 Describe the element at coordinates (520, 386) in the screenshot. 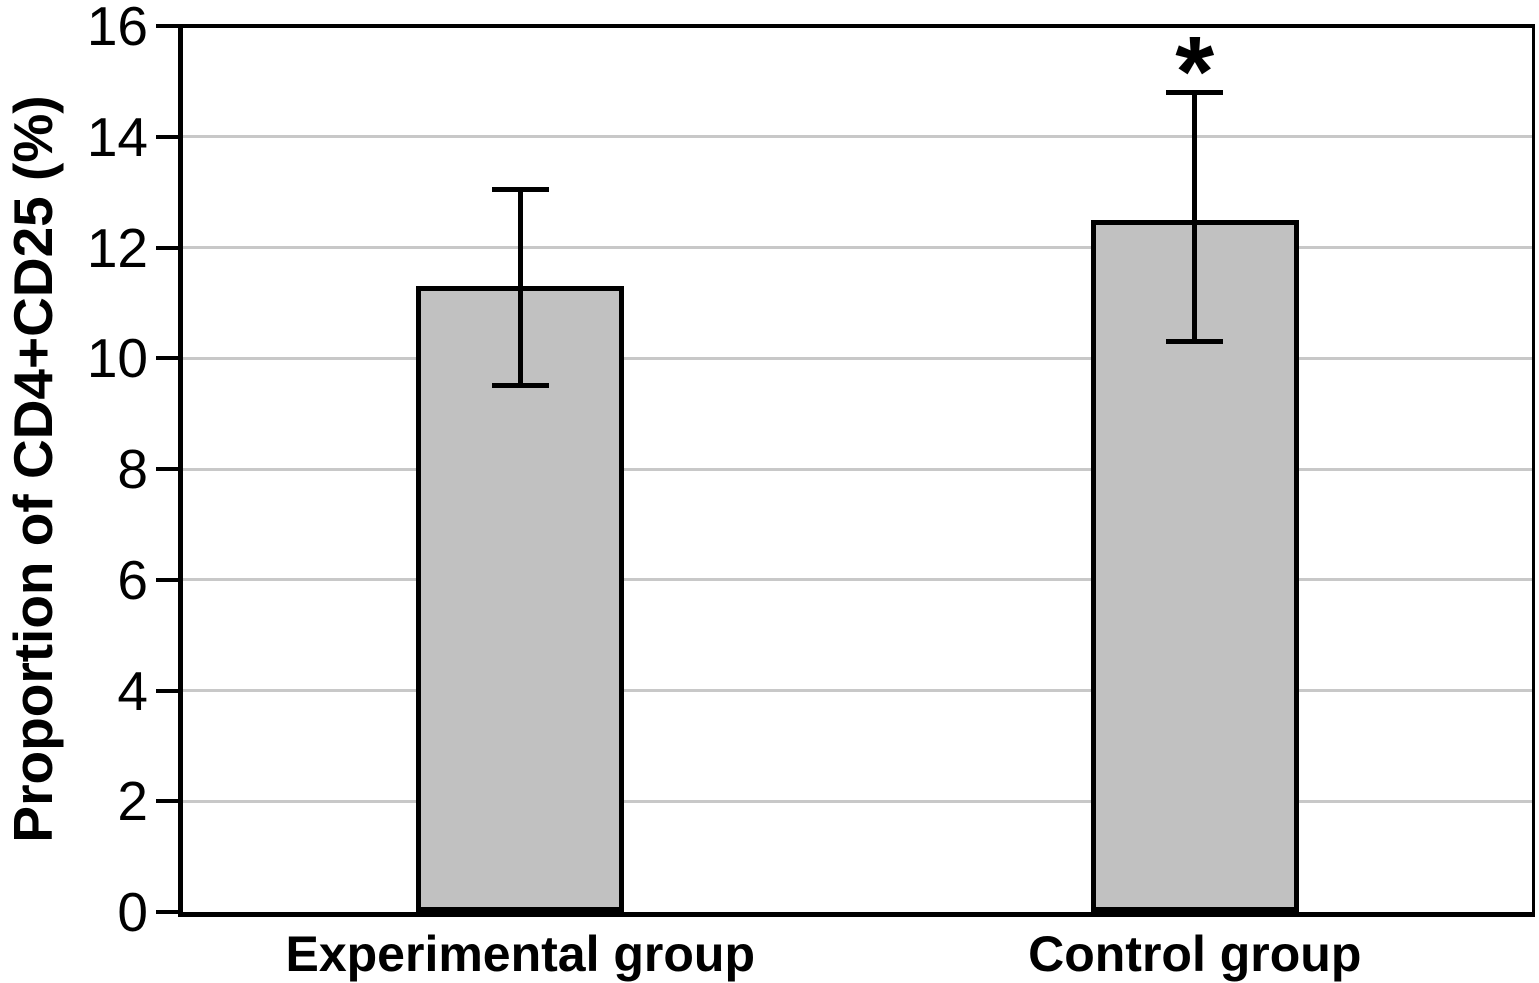

I see `error-bar-cap-bottom-experimental-group` at that location.